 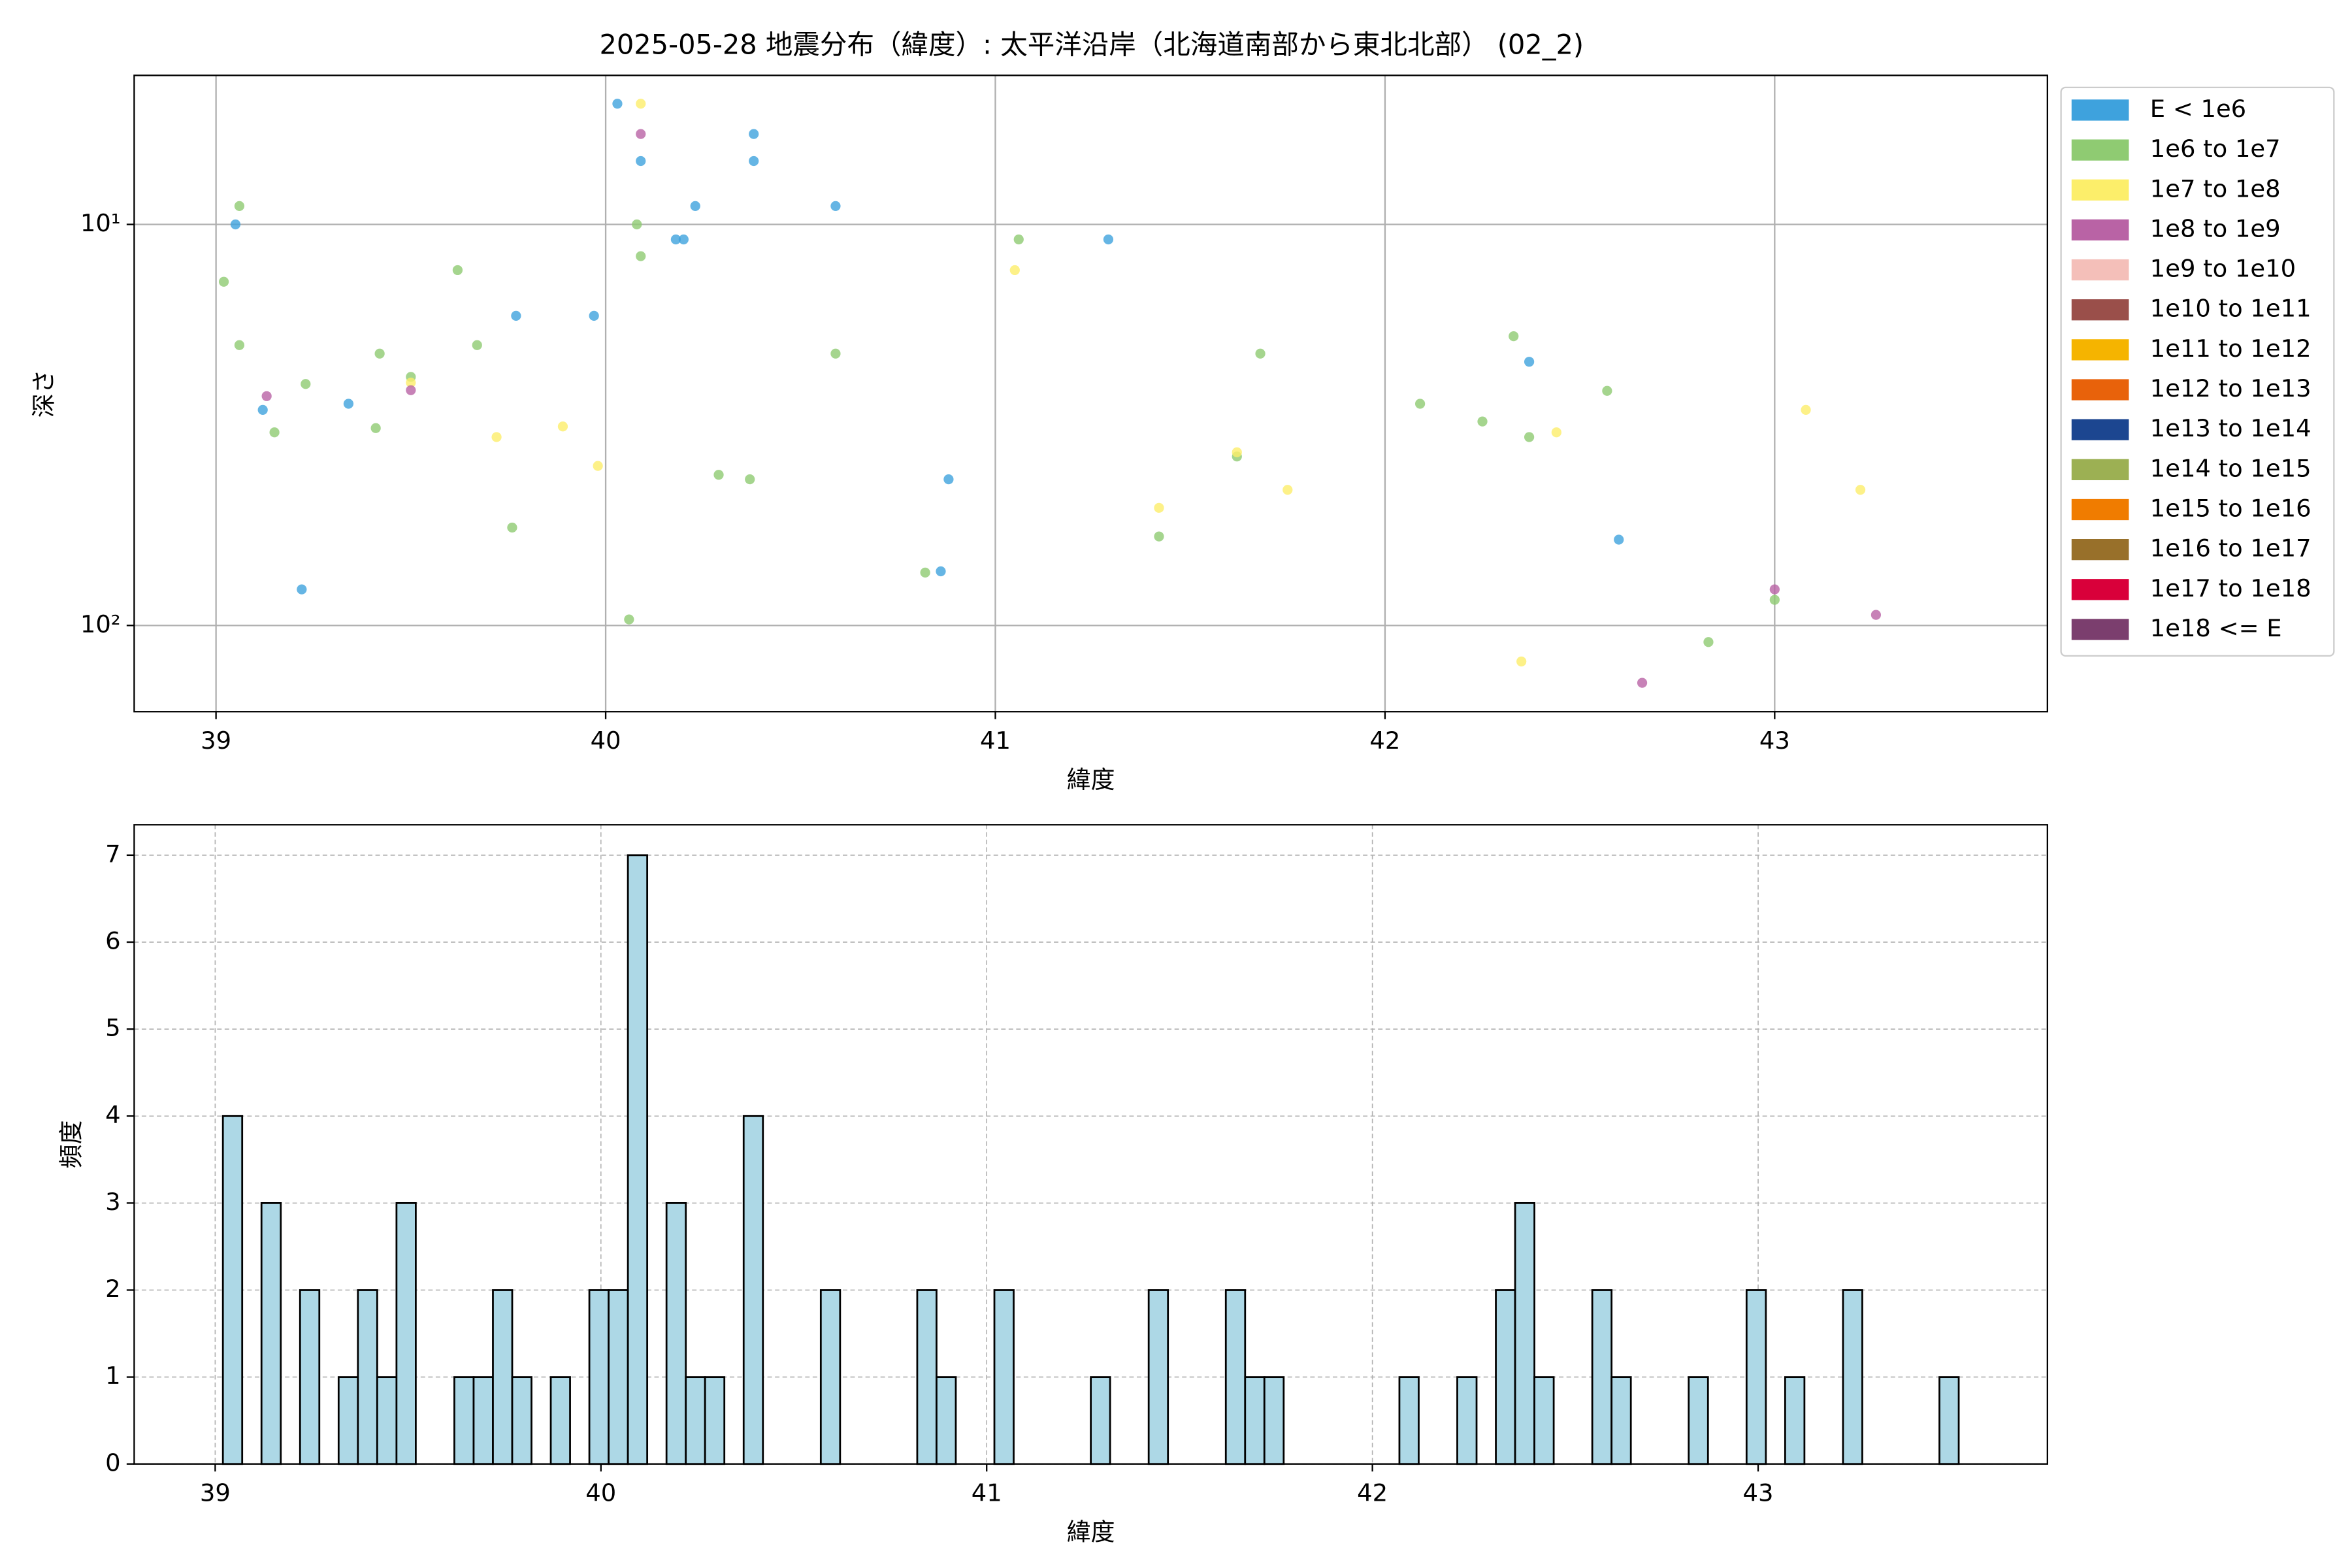 I want to click on y-tick-label: 5, so click(x=112, y=1028).